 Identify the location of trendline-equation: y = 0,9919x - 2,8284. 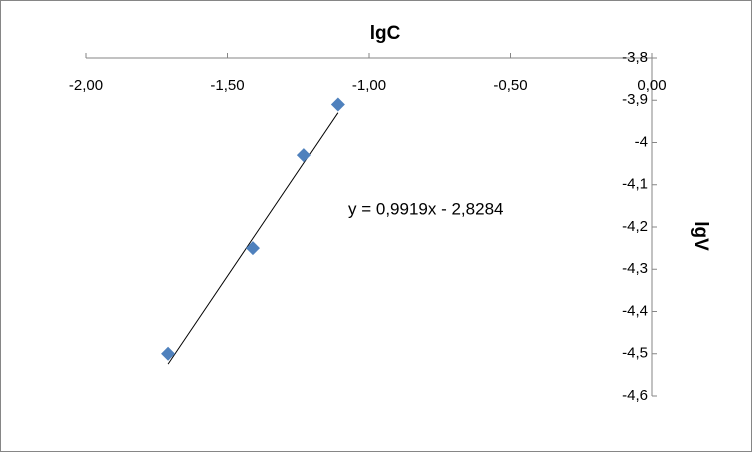
(425, 208).